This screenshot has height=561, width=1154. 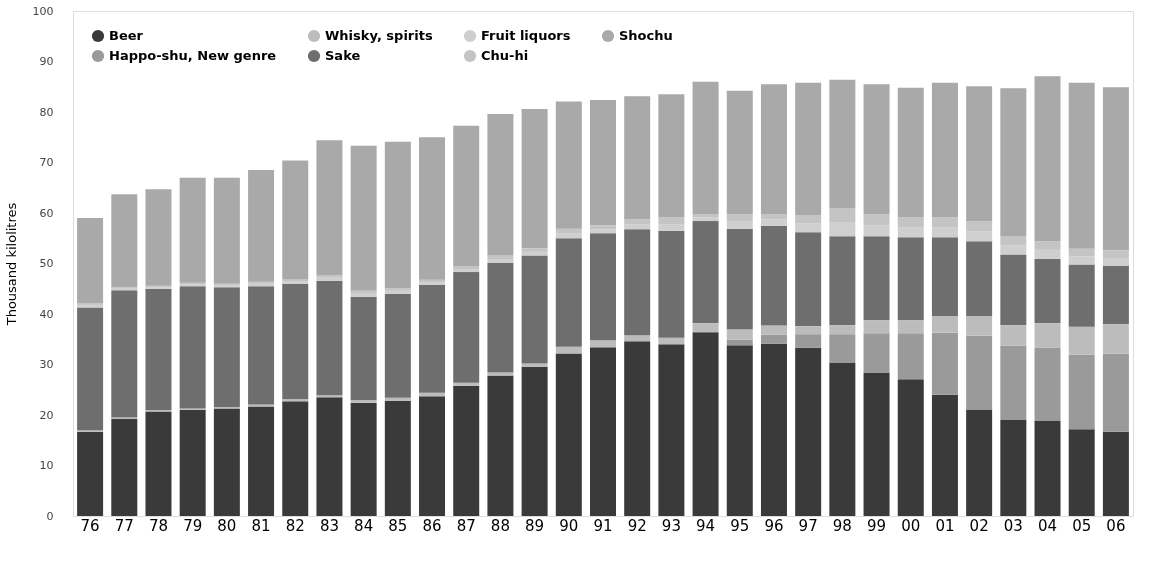 What do you see at coordinates (50, 516) in the screenshot?
I see `y-tick-label: 0` at bounding box center [50, 516].